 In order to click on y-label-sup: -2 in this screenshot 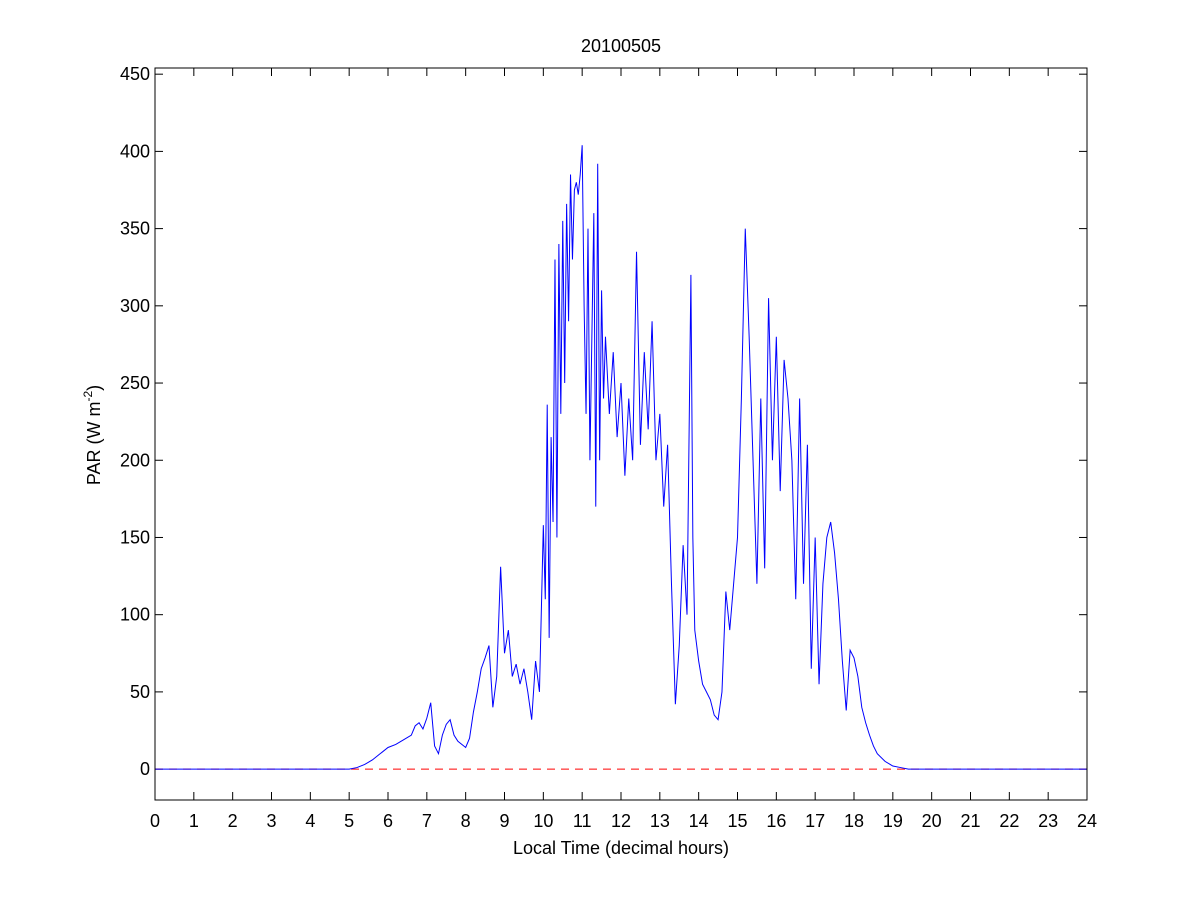, I will do `click(88, 396)`.